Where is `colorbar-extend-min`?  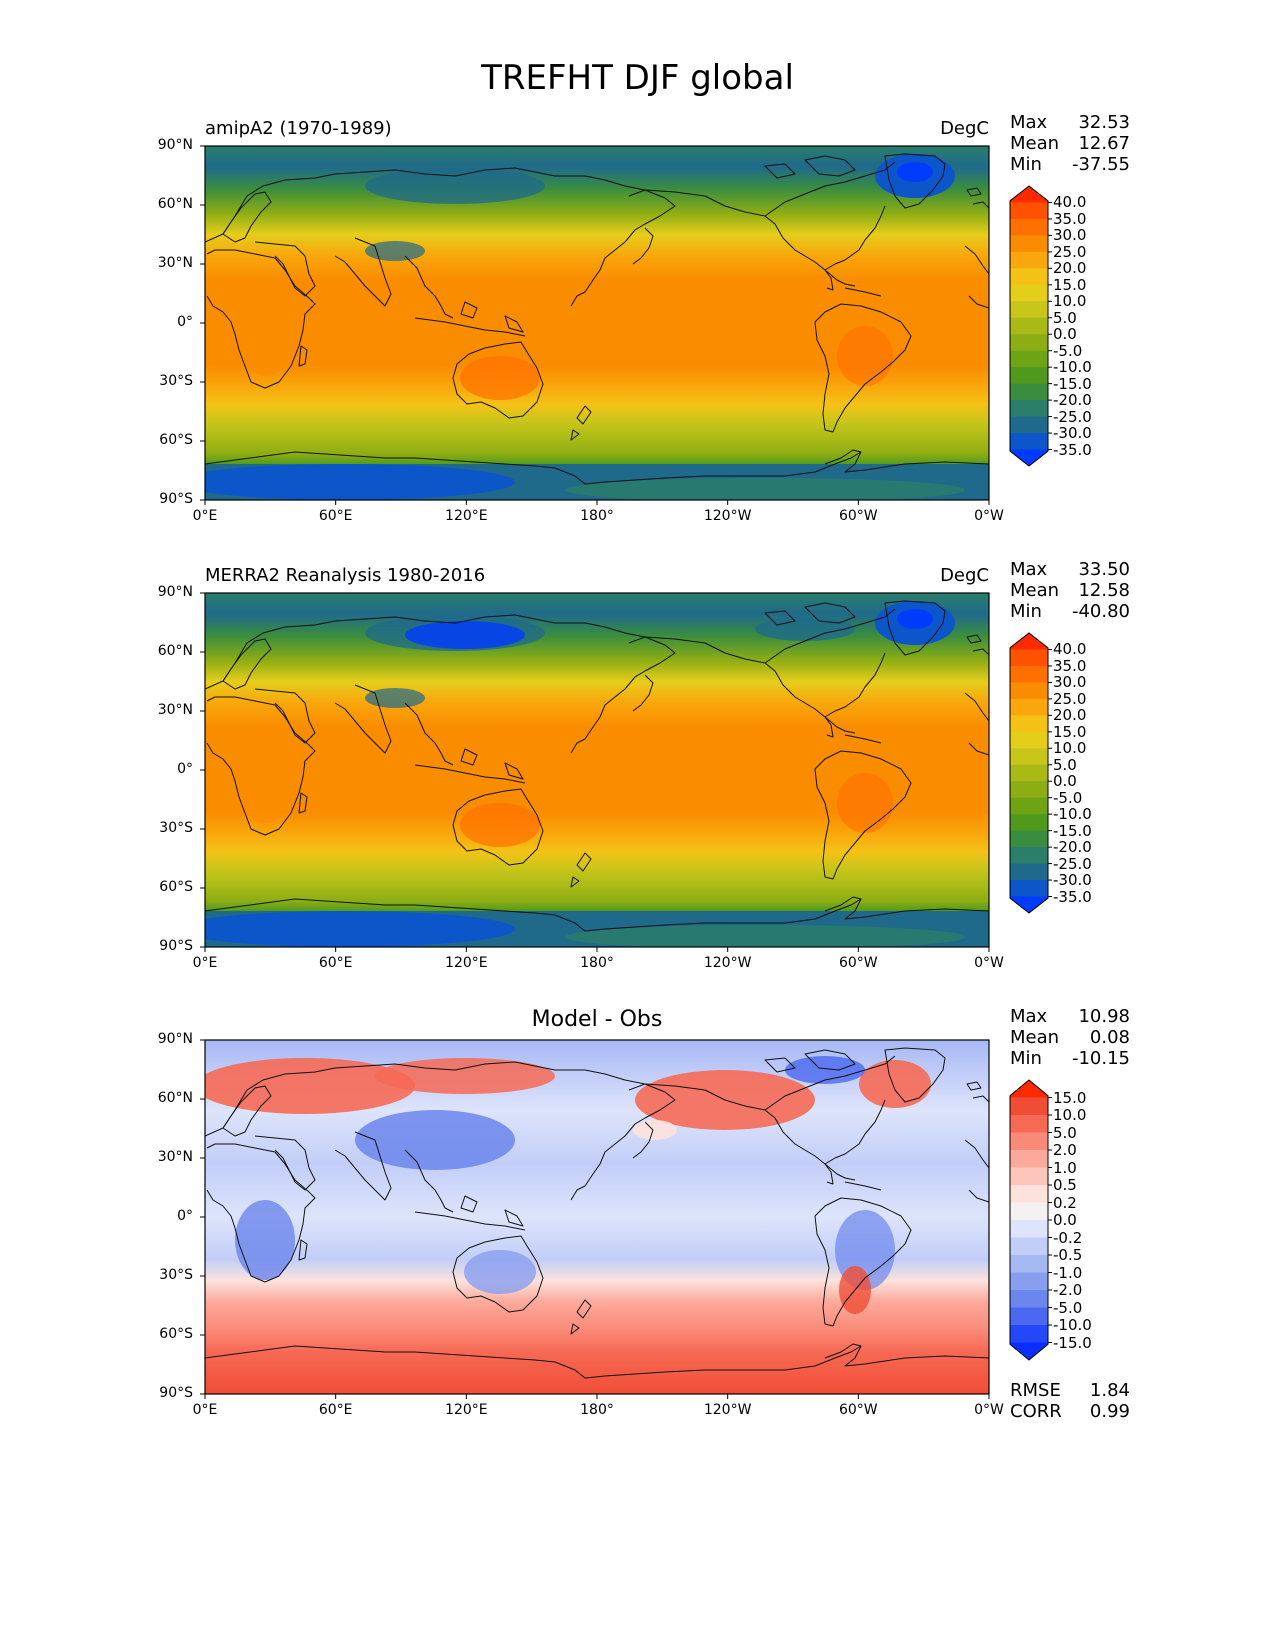
colorbar-extend-min is located at coordinates (1029, 1351).